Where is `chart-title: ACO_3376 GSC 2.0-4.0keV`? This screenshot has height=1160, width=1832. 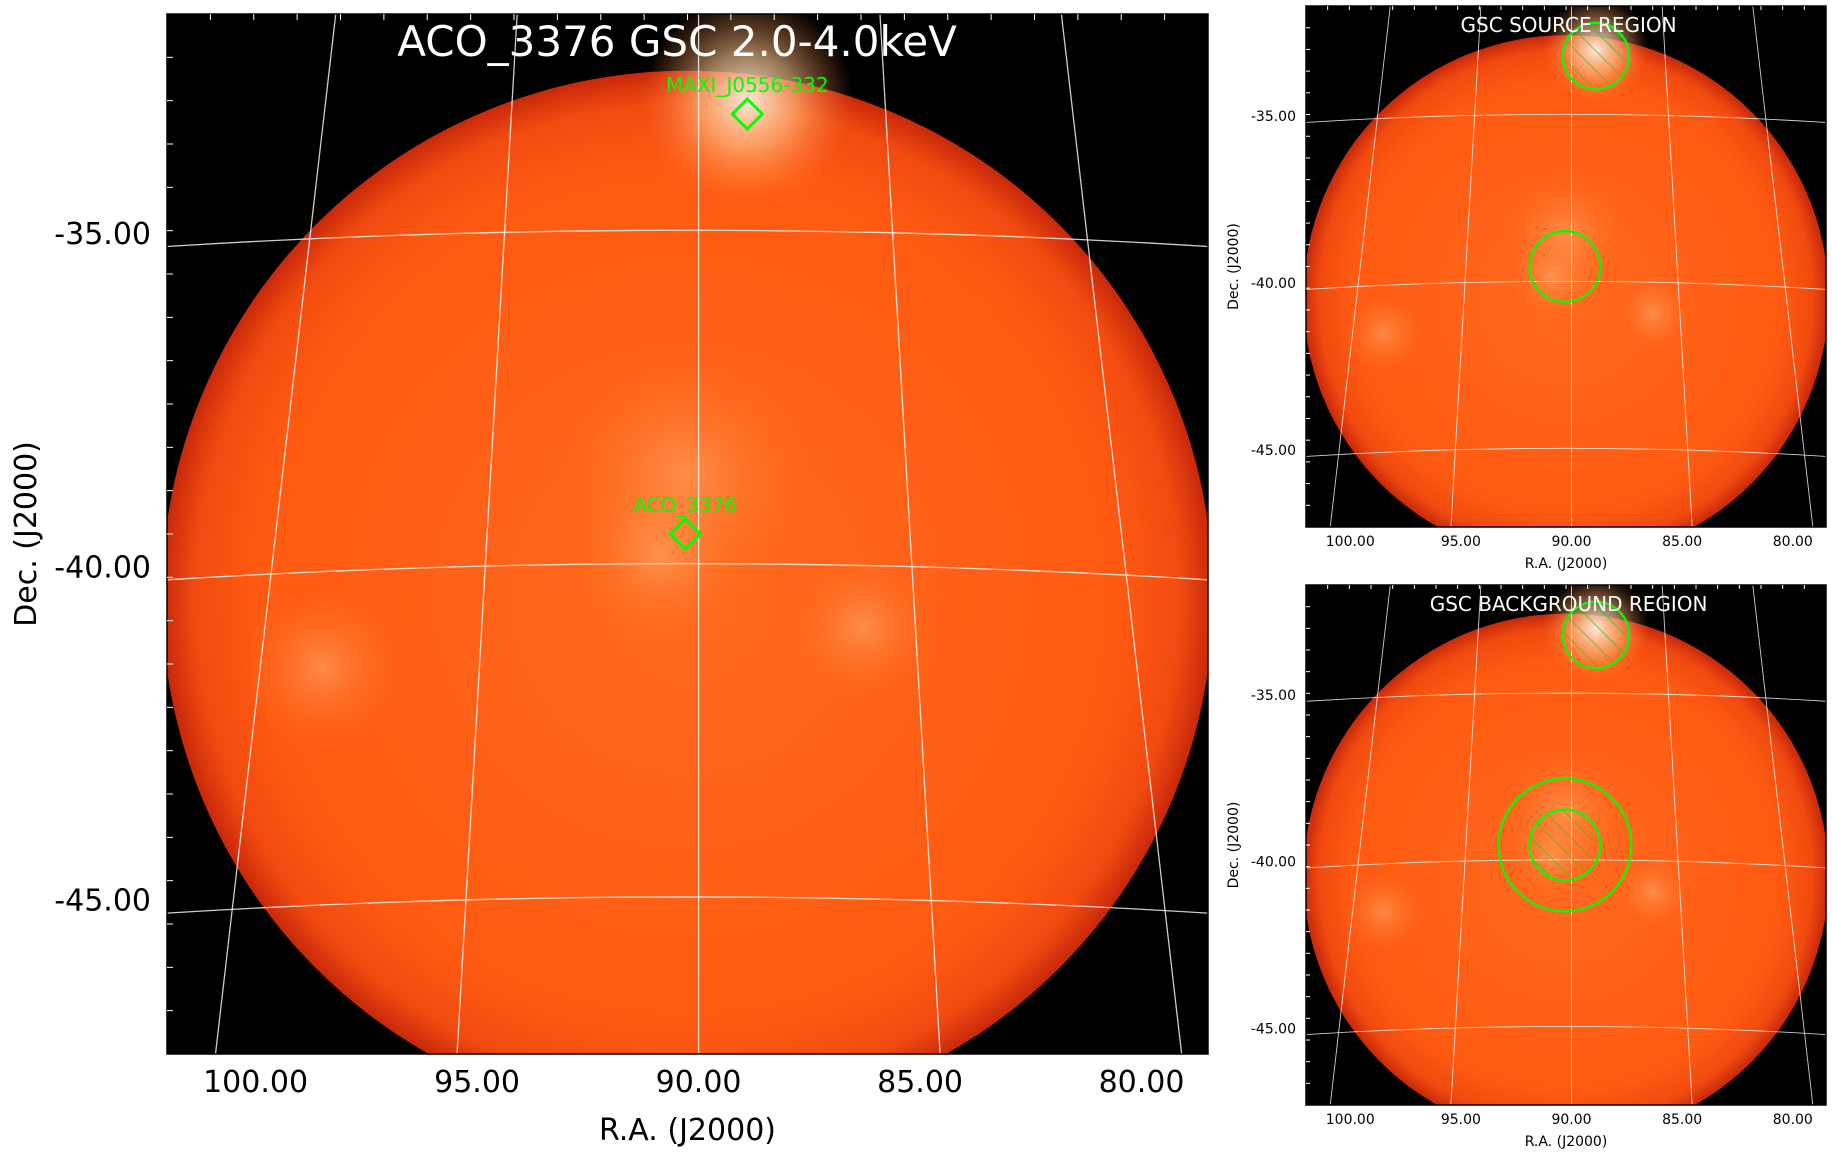
chart-title: ACO_3376 GSC 2.0-4.0keV is located at coordinates (677, 41).